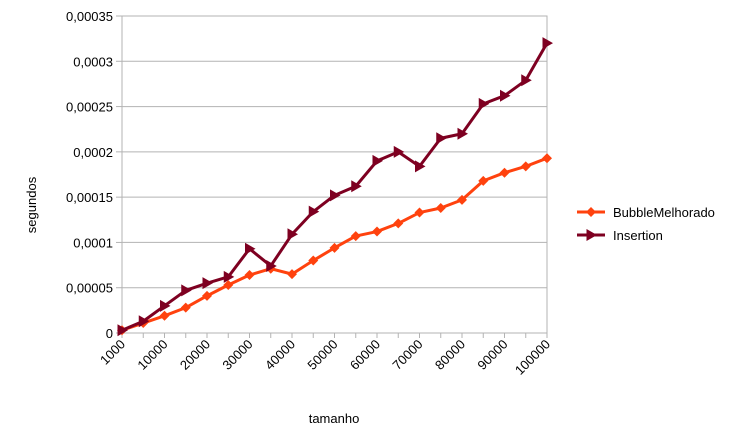 Image resolution: width=743 pixels, height=445 pixels. I want to click on y-tick-label: 0,00005, so click(89, 288).